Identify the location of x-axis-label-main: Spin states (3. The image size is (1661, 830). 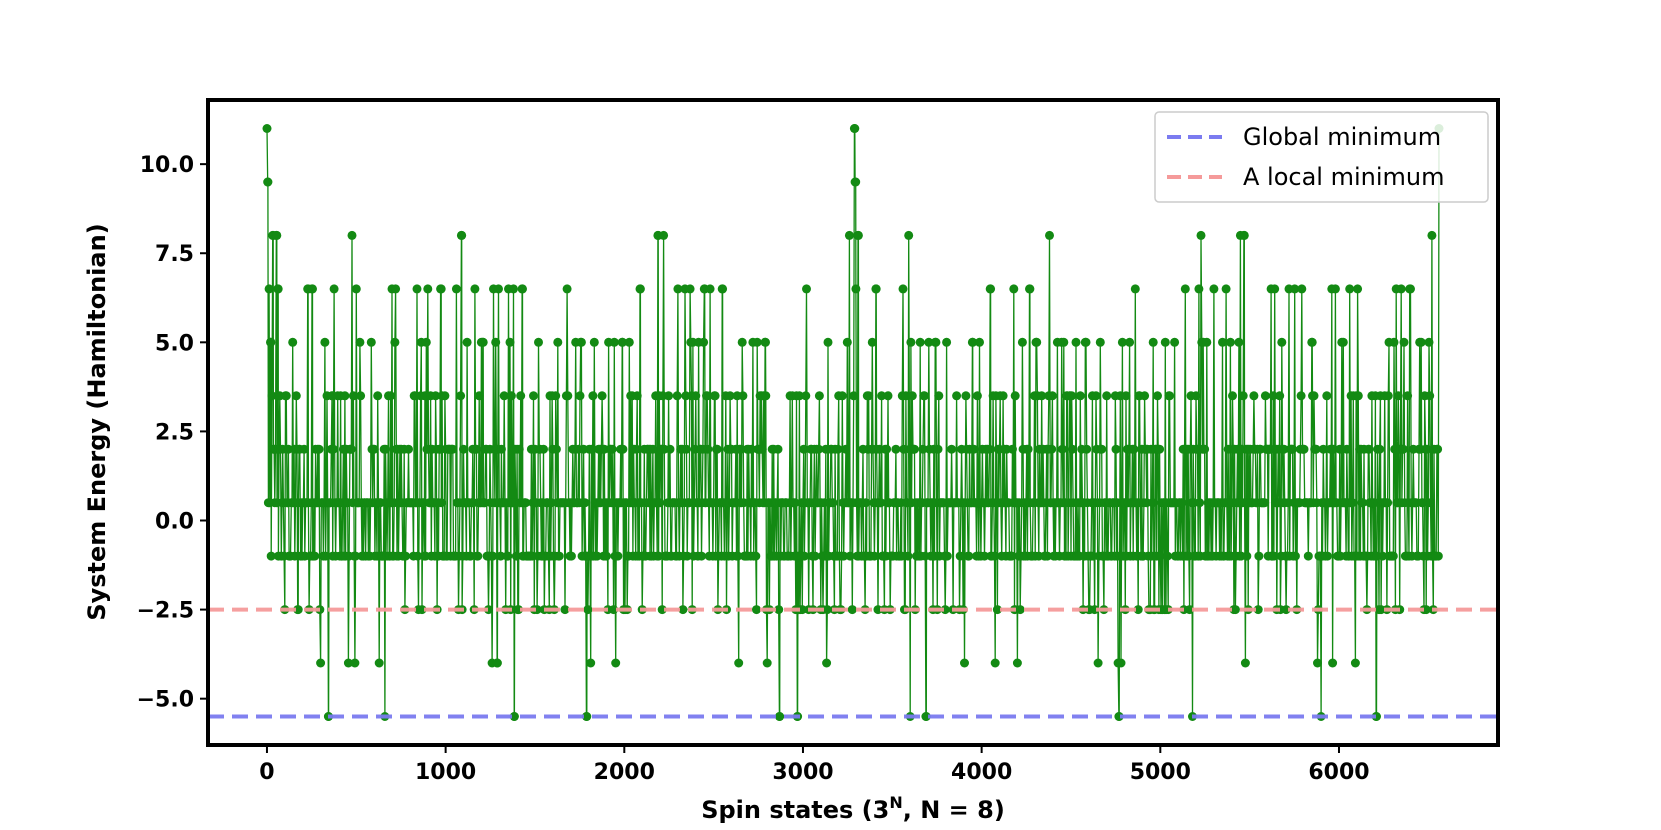
(795, 810).